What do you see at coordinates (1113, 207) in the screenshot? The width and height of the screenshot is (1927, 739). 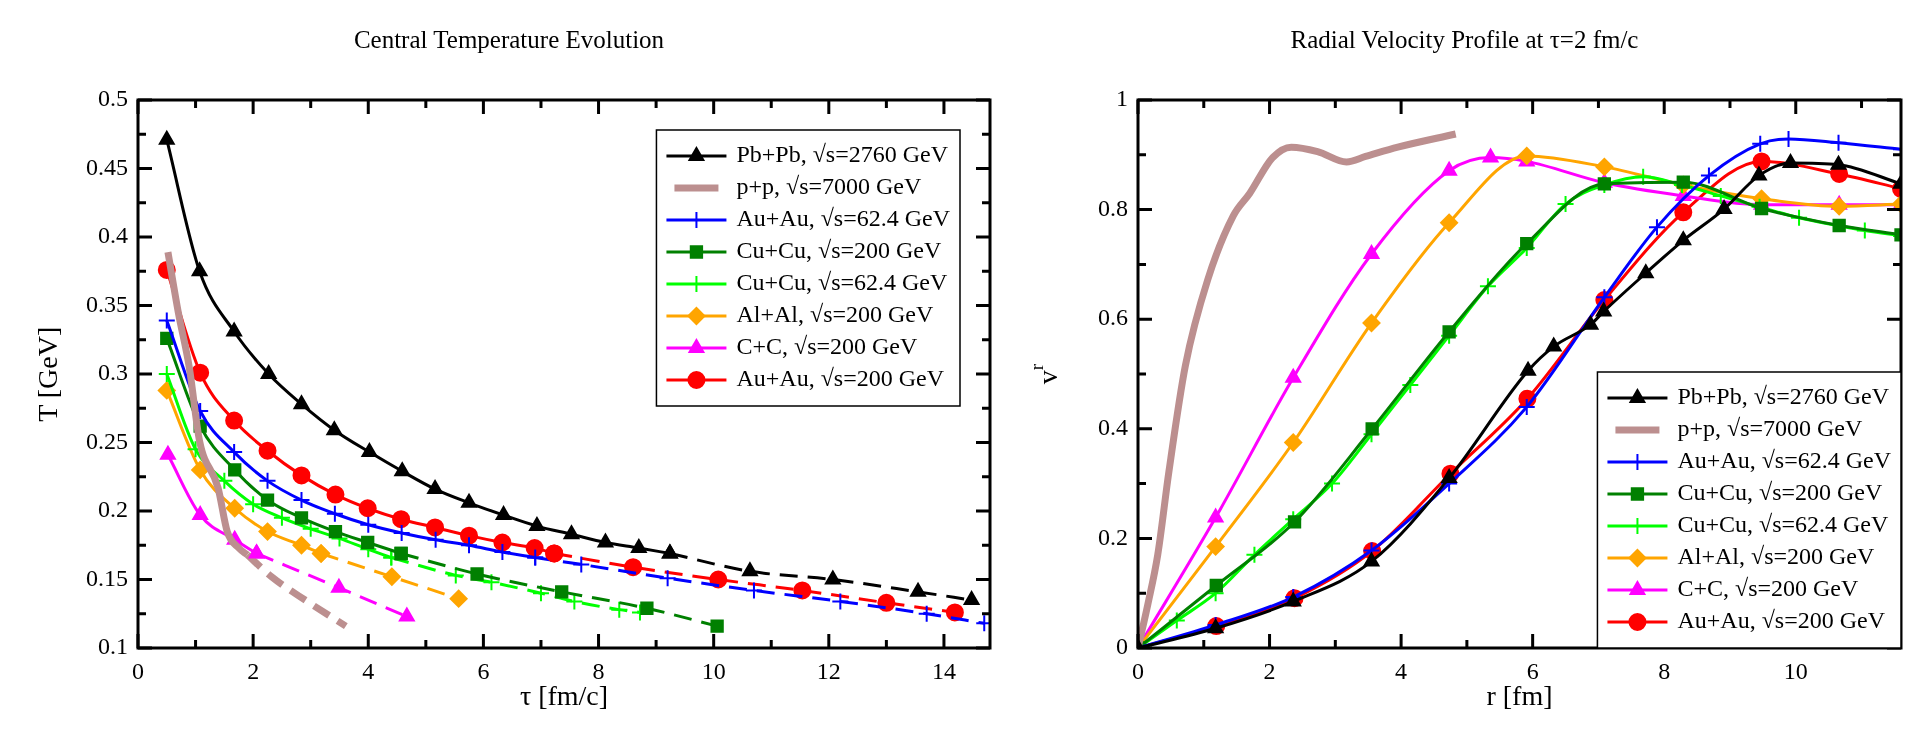 I see `y-tick-label: 0.8` at bounding box center [1113, 207].